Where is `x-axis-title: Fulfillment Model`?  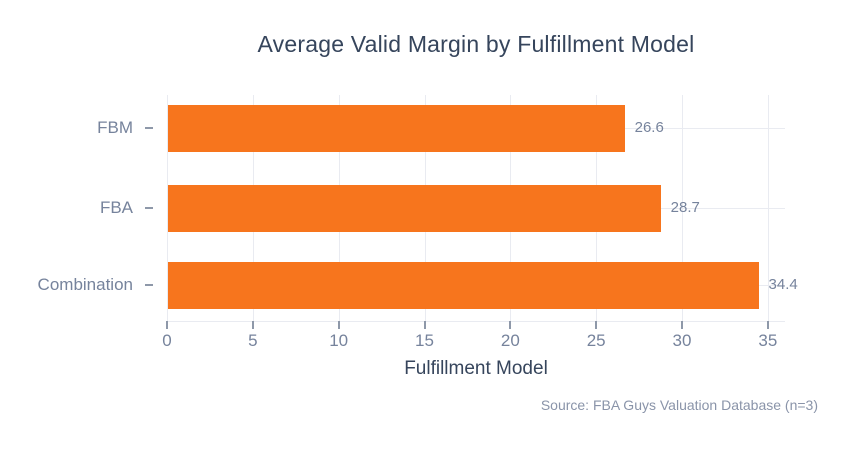
x-axis-title: Fulfillment Model is located at coordinates (476, 368).